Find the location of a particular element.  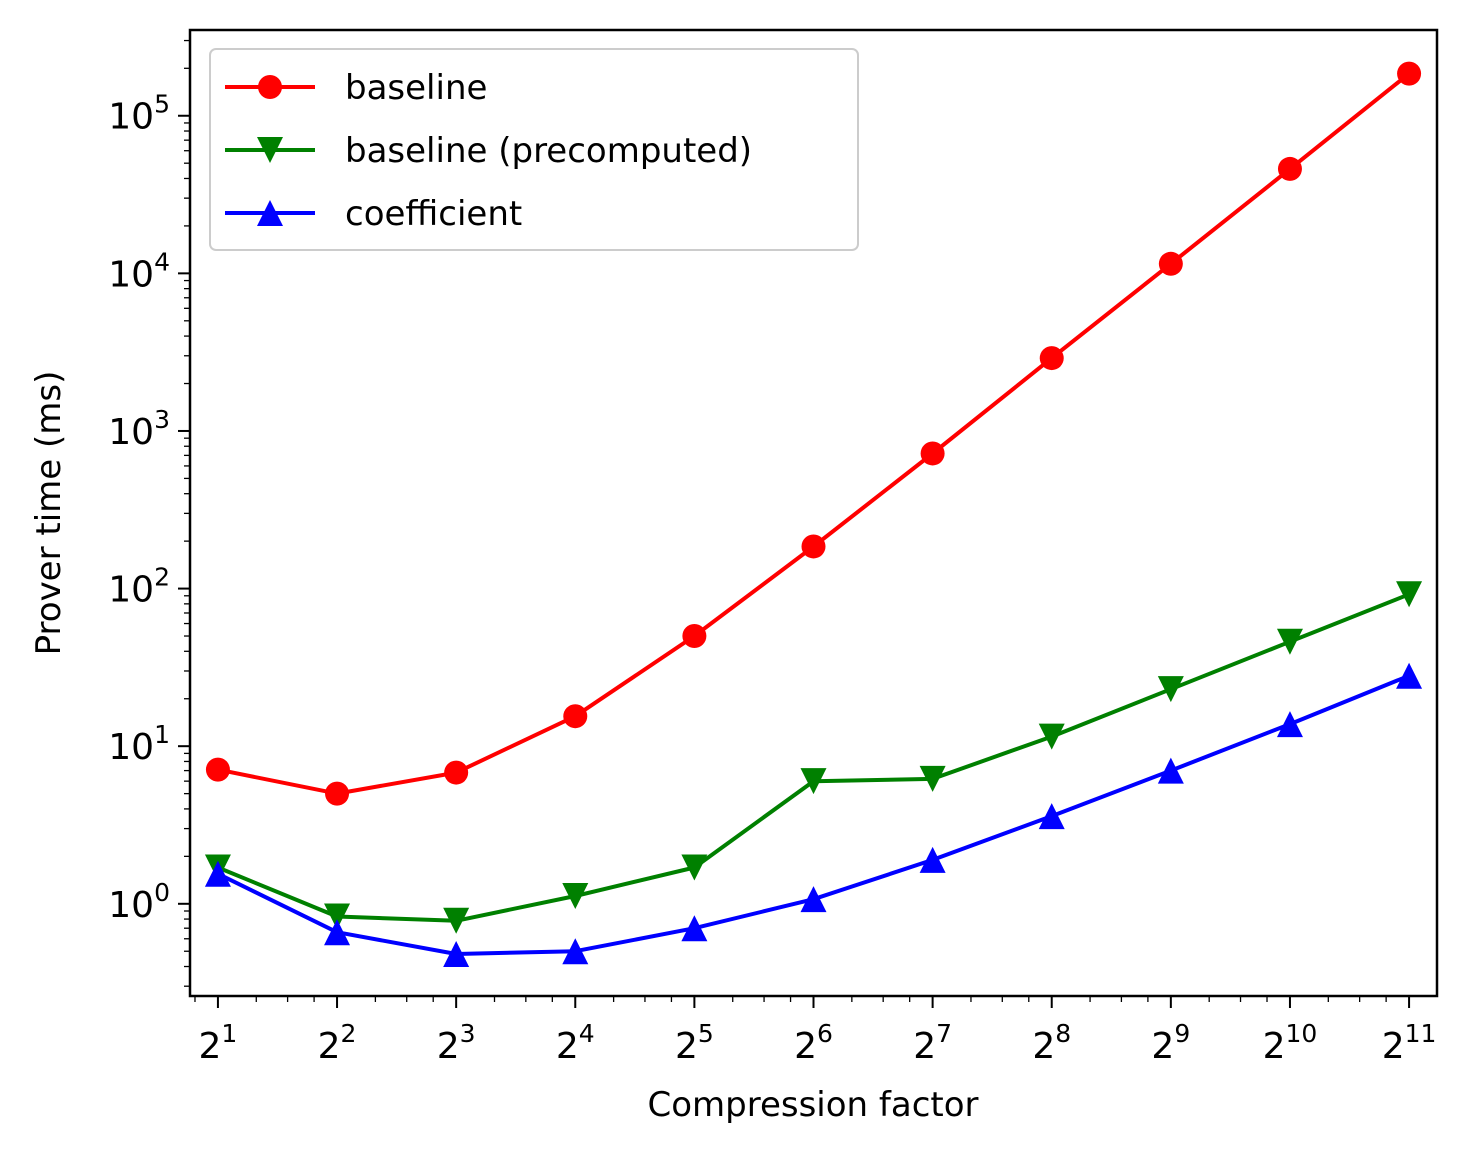

x-tick-label: 211 is located at coordinates (1409, 1043).